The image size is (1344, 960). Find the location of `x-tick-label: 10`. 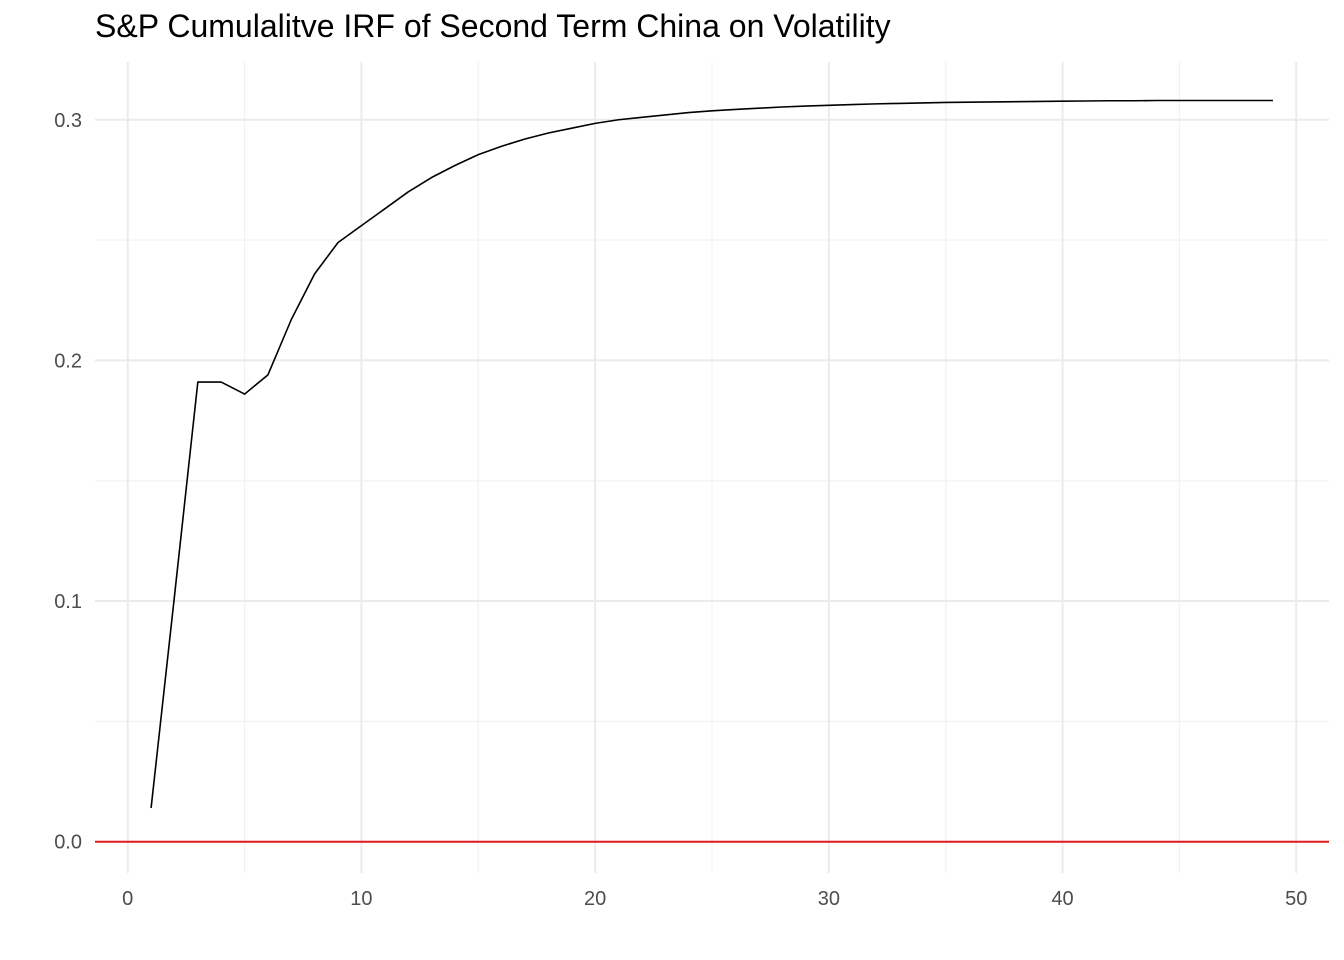

x-tick-label: 10 is located at coordinates (361, 899).